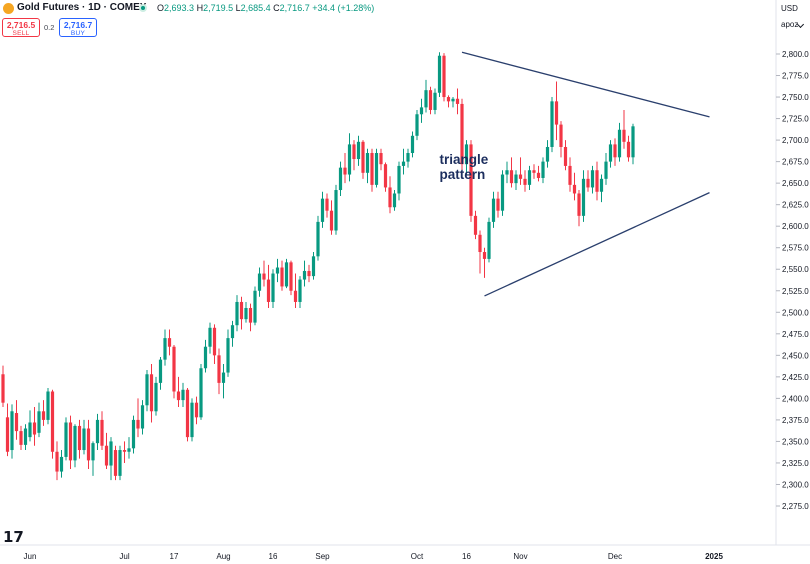 This screenshot has height=564, width=810. What do you see at coordinates (795, 183) in the screenshot?
I see `price-tick-label: 2,650.0` at bounding box center [795, 183].